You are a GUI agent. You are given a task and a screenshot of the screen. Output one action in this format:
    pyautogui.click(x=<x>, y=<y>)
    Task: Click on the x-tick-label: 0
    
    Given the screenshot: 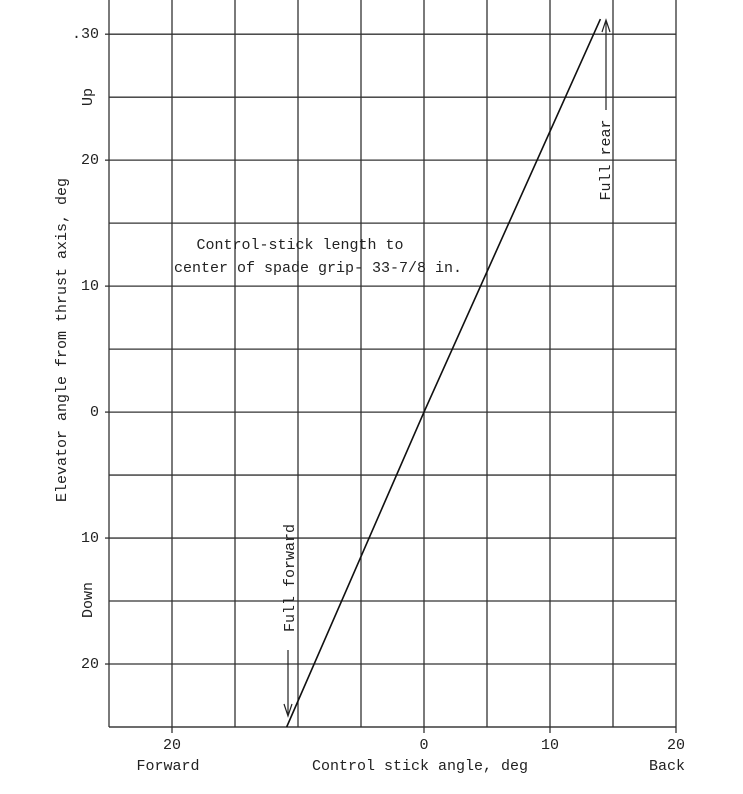 What is the action you would take?
    pyautogui.click(x=423, y=745)
    